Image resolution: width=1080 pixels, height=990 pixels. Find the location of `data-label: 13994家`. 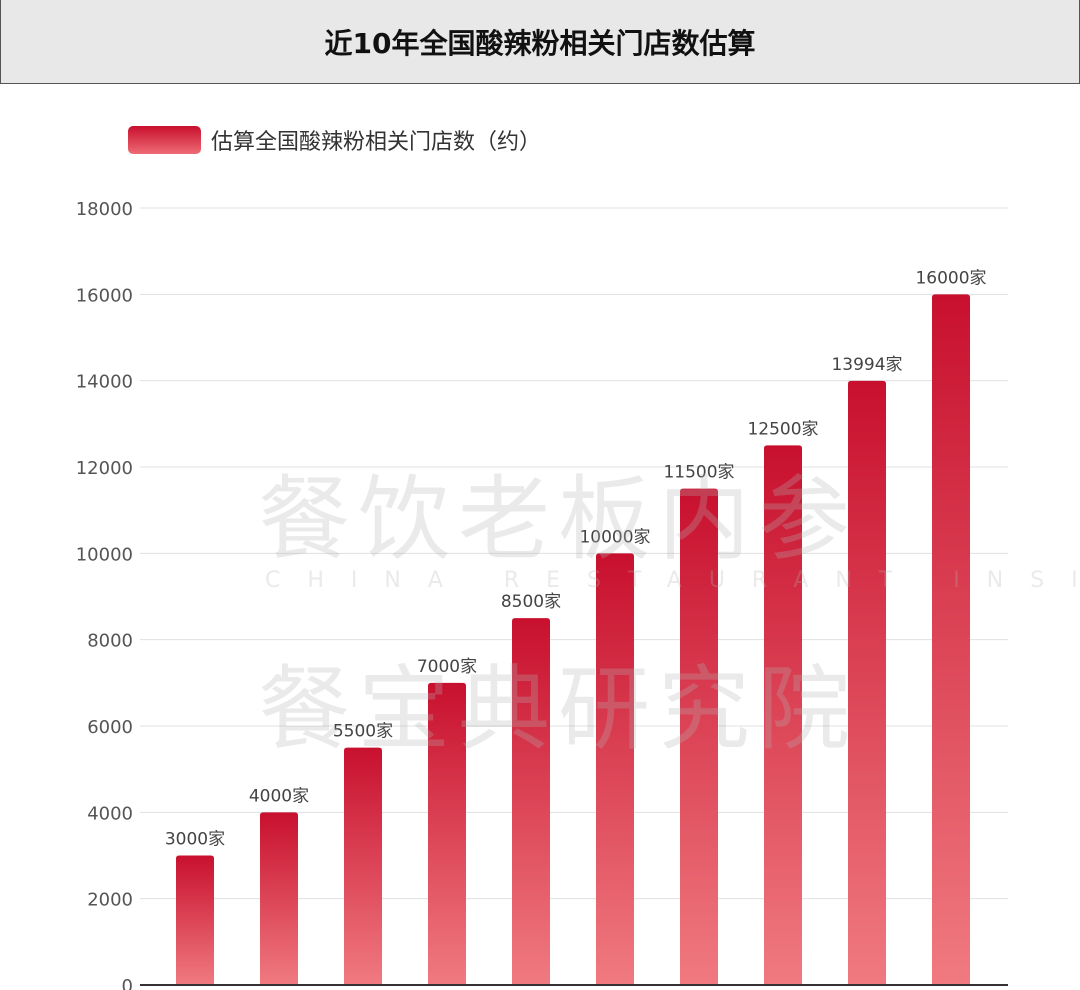

data-label: 13994家 is located at coordinates (866, 365).